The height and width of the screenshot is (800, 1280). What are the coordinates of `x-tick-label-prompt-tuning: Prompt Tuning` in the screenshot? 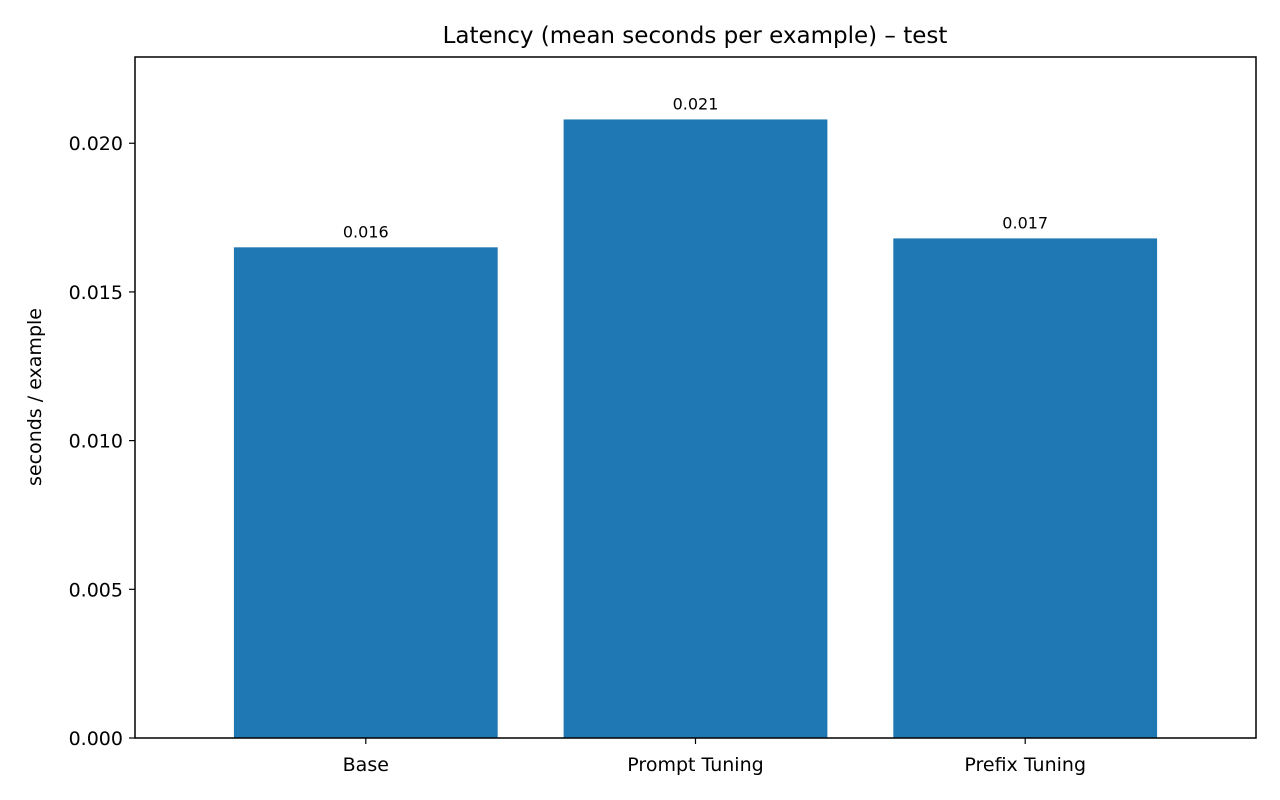 It's located at (695, 765).